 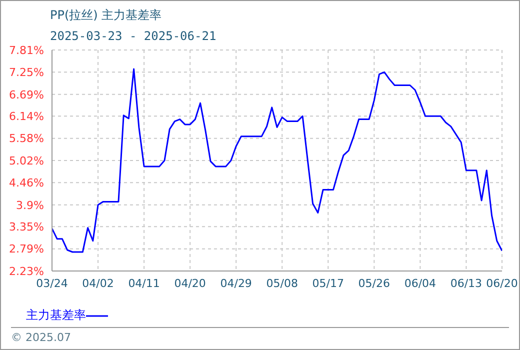 What do you see at coordinates (26, 139) in the screenshot?
I see `y-tick-label: 5.58%` at bounding box center [26, 139].